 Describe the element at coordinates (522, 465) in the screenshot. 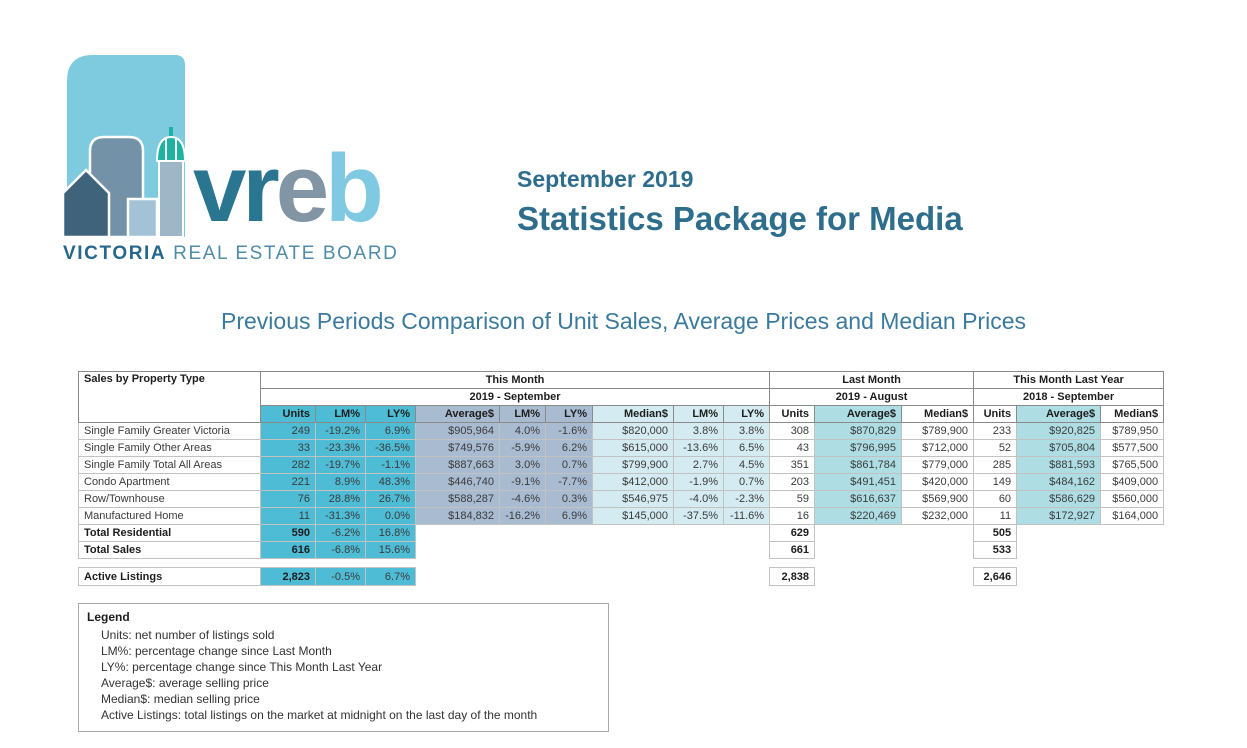

I see `table-cell: 3.0%` at that location.